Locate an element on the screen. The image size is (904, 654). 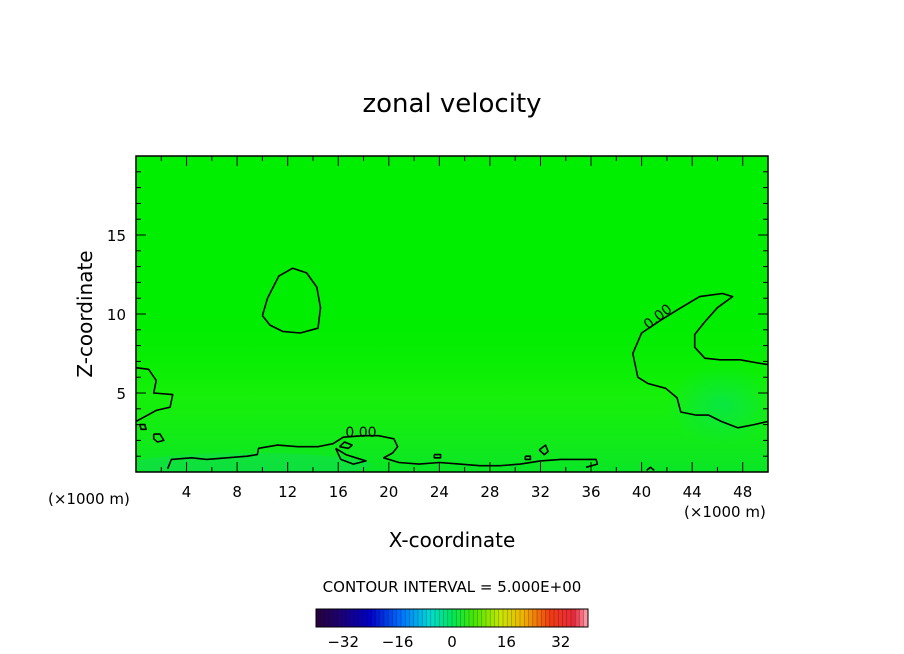
x-tick-label: 24 is located at coordinates (439, 492).